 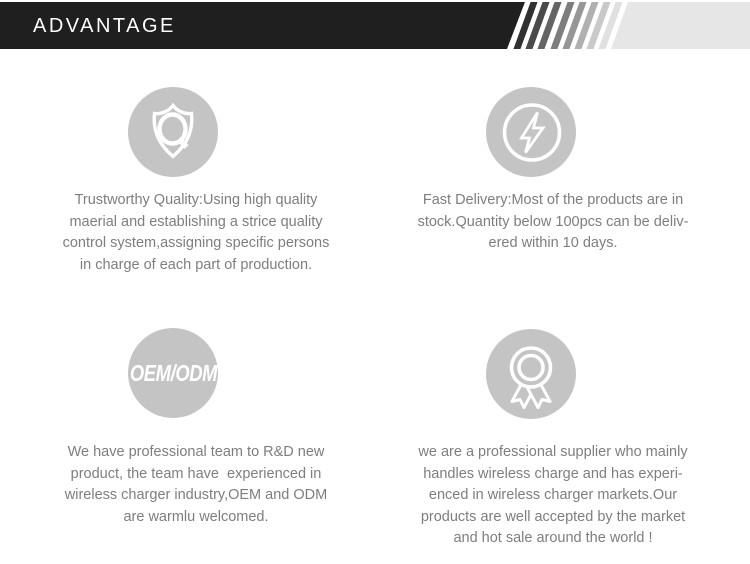 I want to click on page-title: ADVANTAGE, so click(x=104, y=25).